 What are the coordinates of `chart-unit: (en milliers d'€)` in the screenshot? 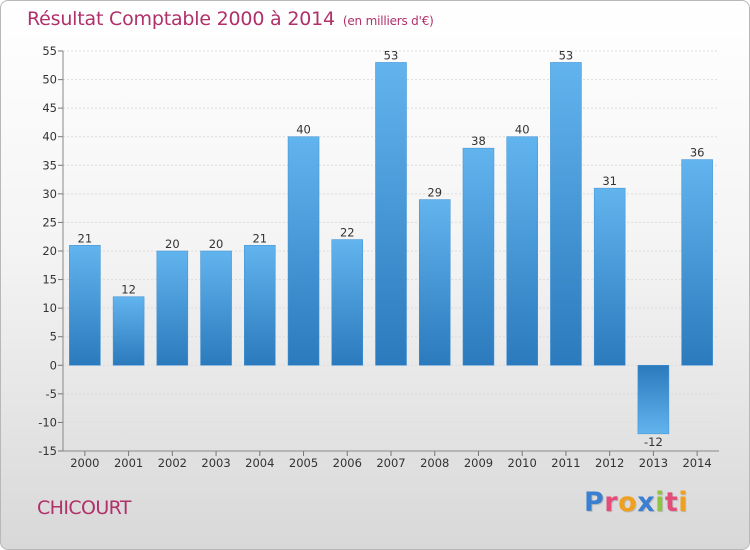 It's located at (388, 21).